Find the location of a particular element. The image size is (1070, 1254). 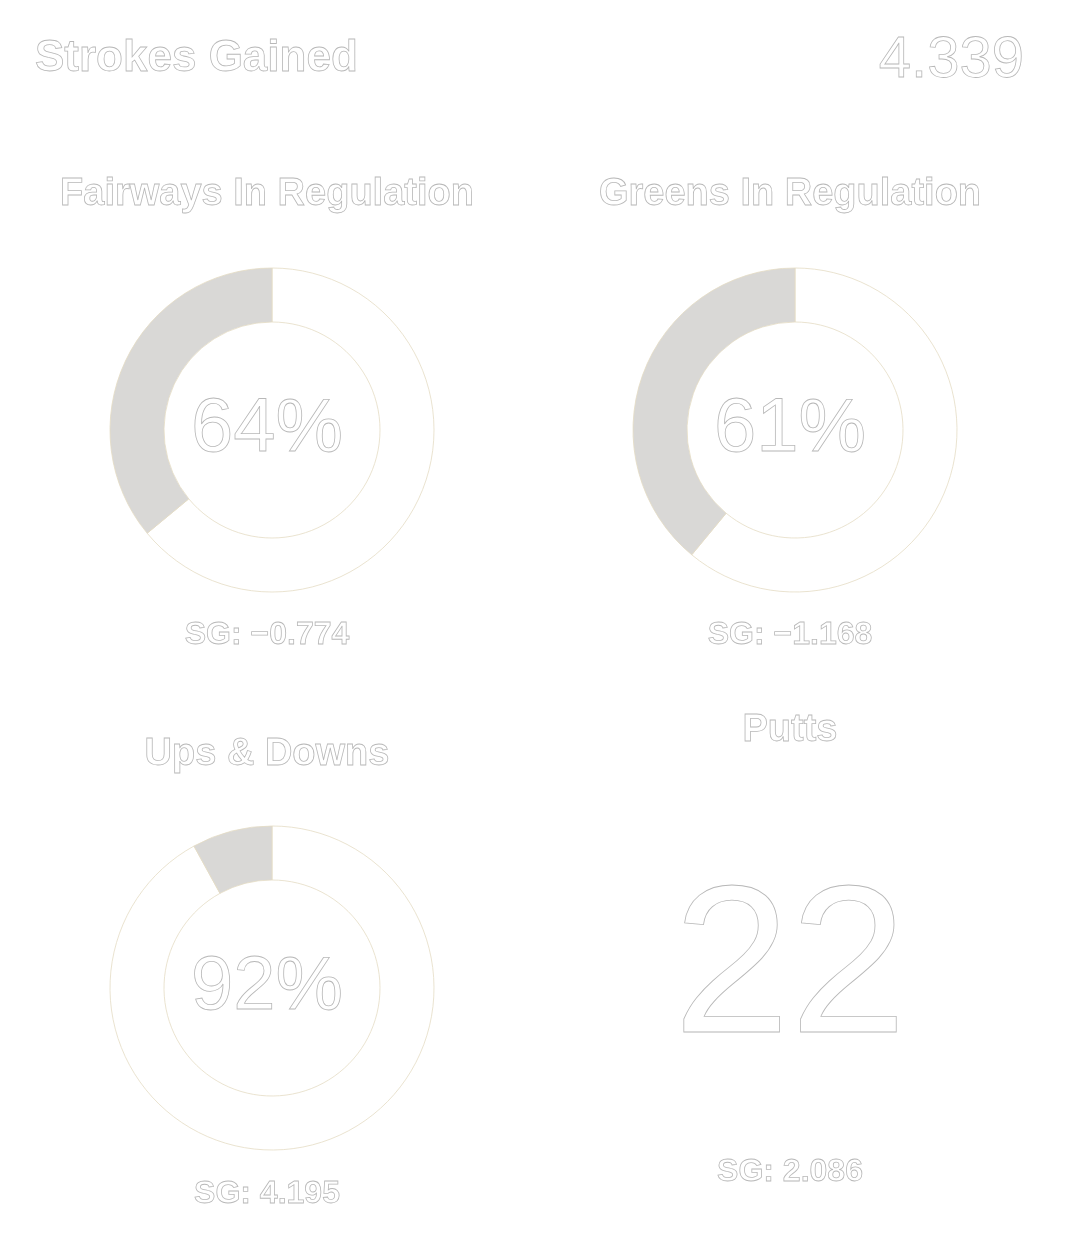

text: 61% is located at coordinates (790, 424).